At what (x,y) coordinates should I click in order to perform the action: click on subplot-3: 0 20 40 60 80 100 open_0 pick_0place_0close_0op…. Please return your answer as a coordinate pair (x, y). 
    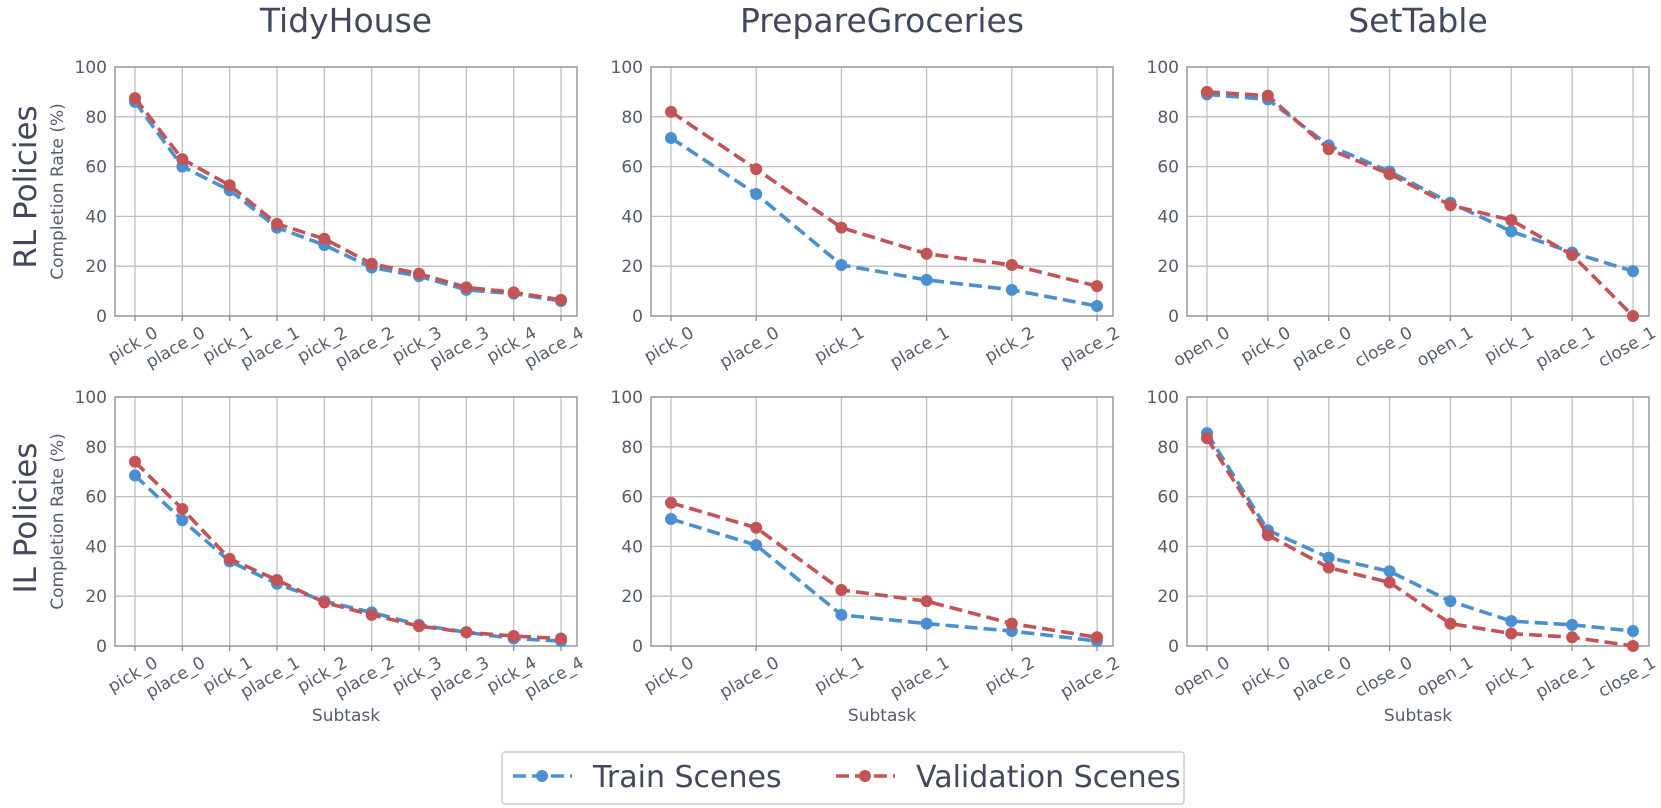
    Looking at the image, I should click on (1403, 187).